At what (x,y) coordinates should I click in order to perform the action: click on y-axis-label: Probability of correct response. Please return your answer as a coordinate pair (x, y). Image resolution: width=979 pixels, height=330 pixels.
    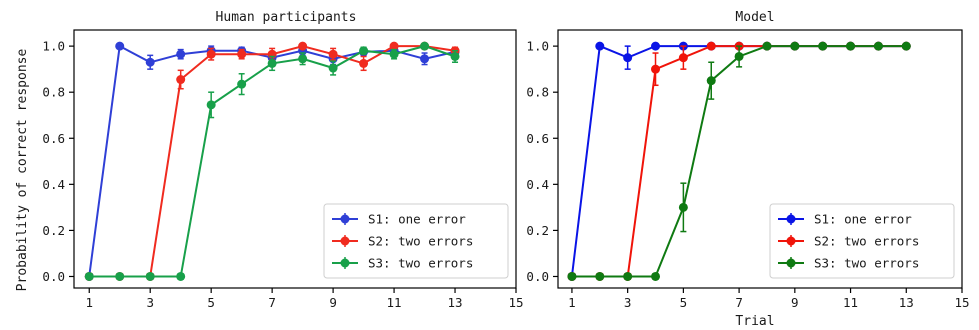
    Looking at the image, I should click on (22, 170).